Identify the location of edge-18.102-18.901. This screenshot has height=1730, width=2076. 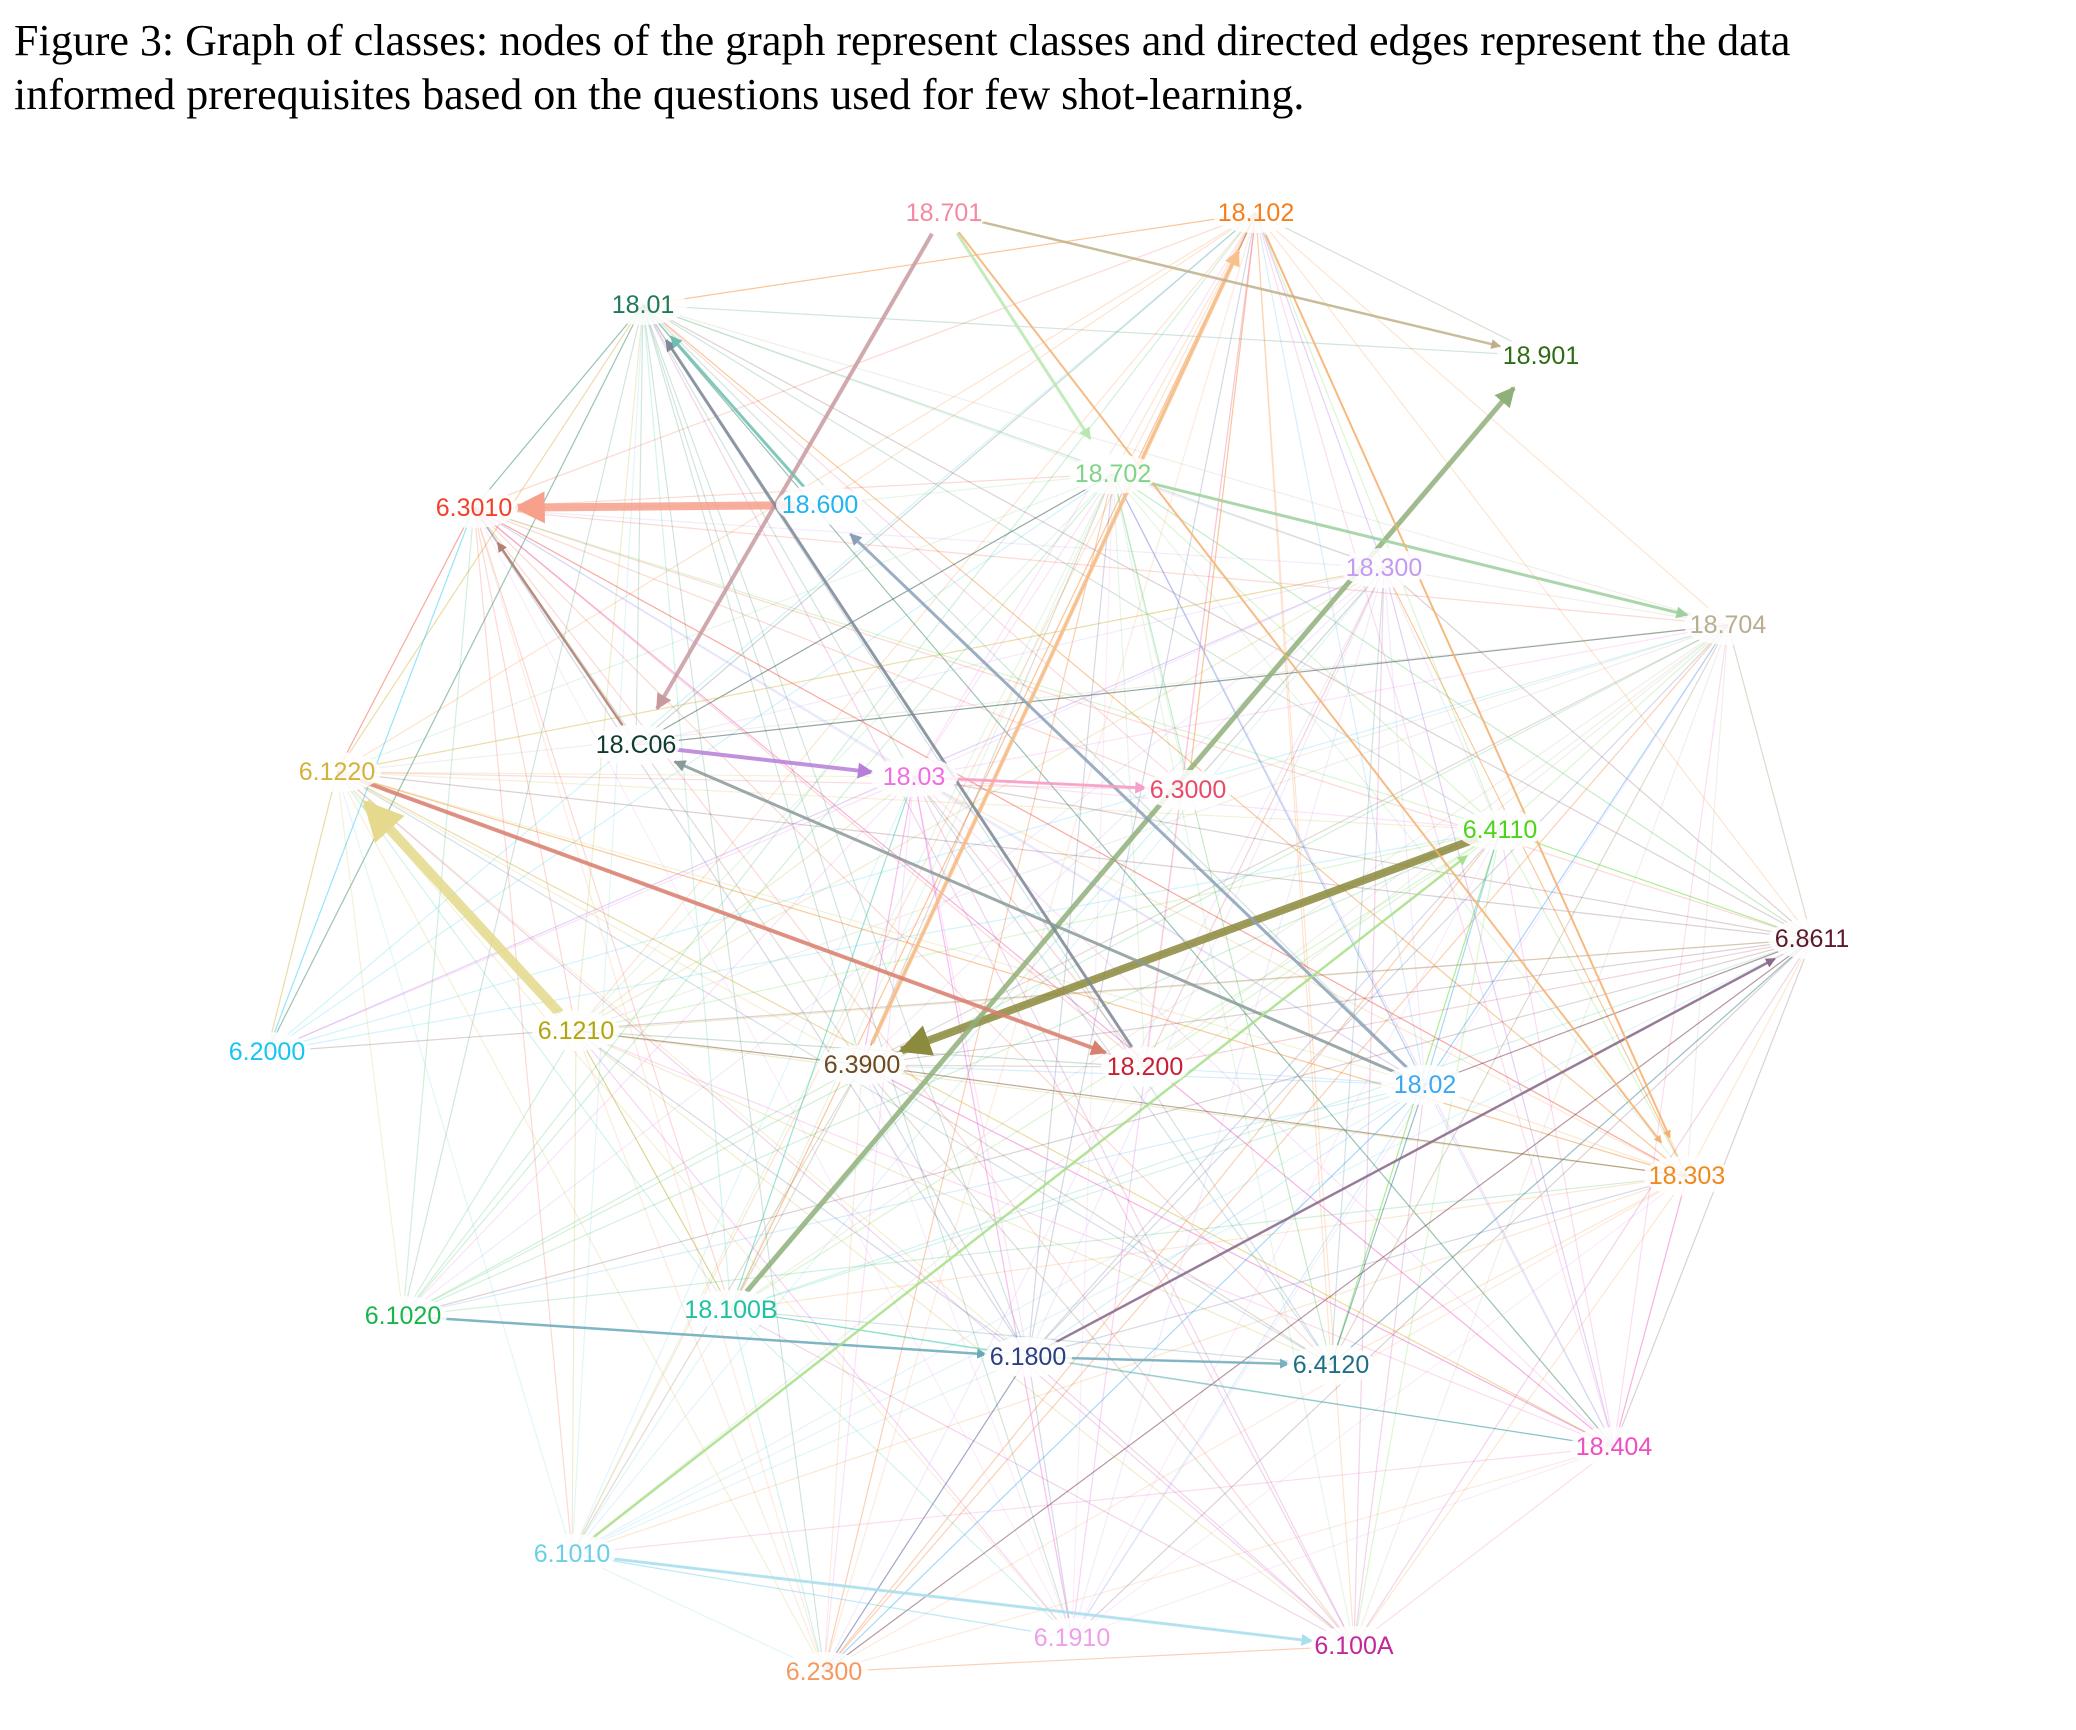
(1398, 284).